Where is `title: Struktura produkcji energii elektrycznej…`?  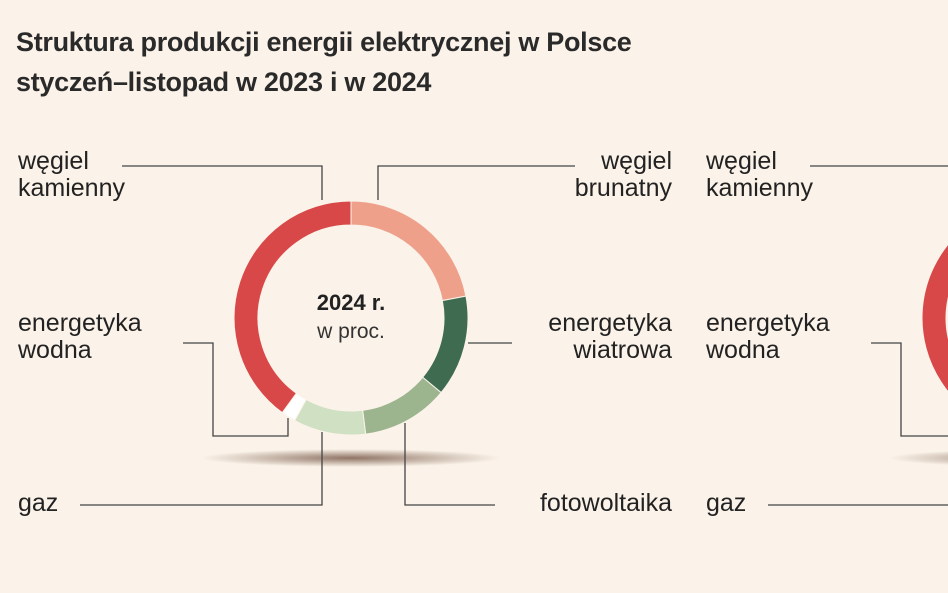 title: Struktura produkcji energii elektrycznej… is located at coordinates (324, 42).